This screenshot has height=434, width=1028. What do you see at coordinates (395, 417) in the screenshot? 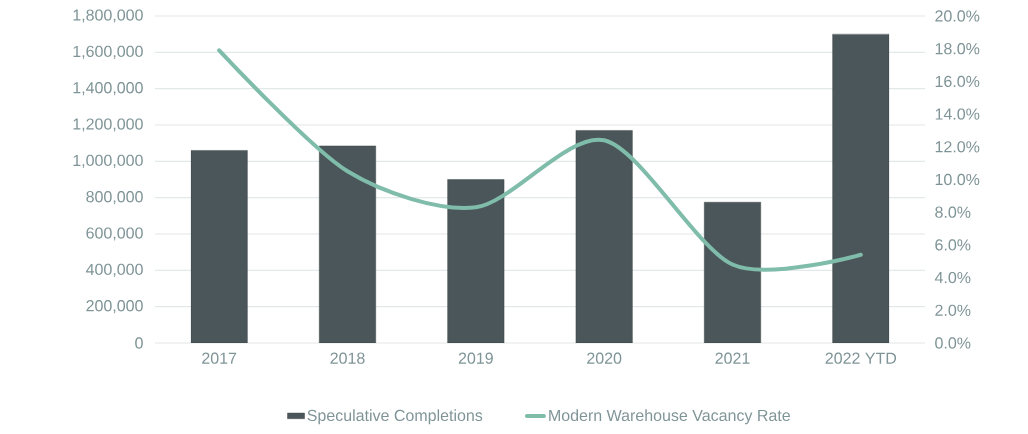
I see `legend-label: Speculative Completions` at bounding box center [395, 417].